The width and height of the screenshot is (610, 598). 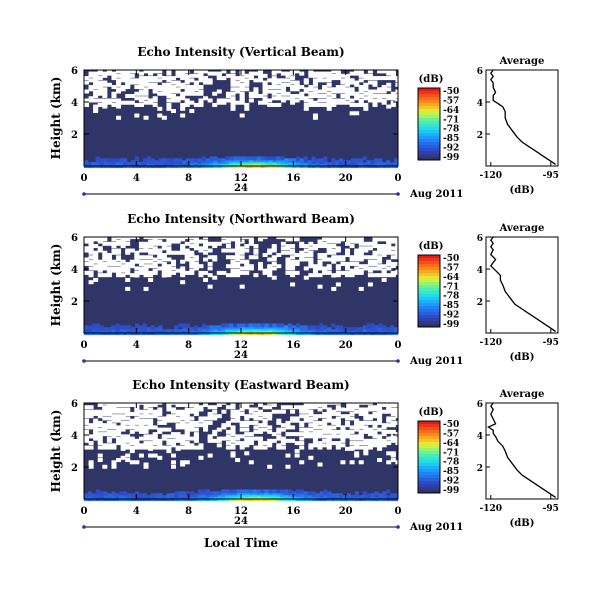 What do you see at coordinates (56, 451) in the screenshot?
I see `y-axis-label: Height (km)` at bounding box center [56, 451].